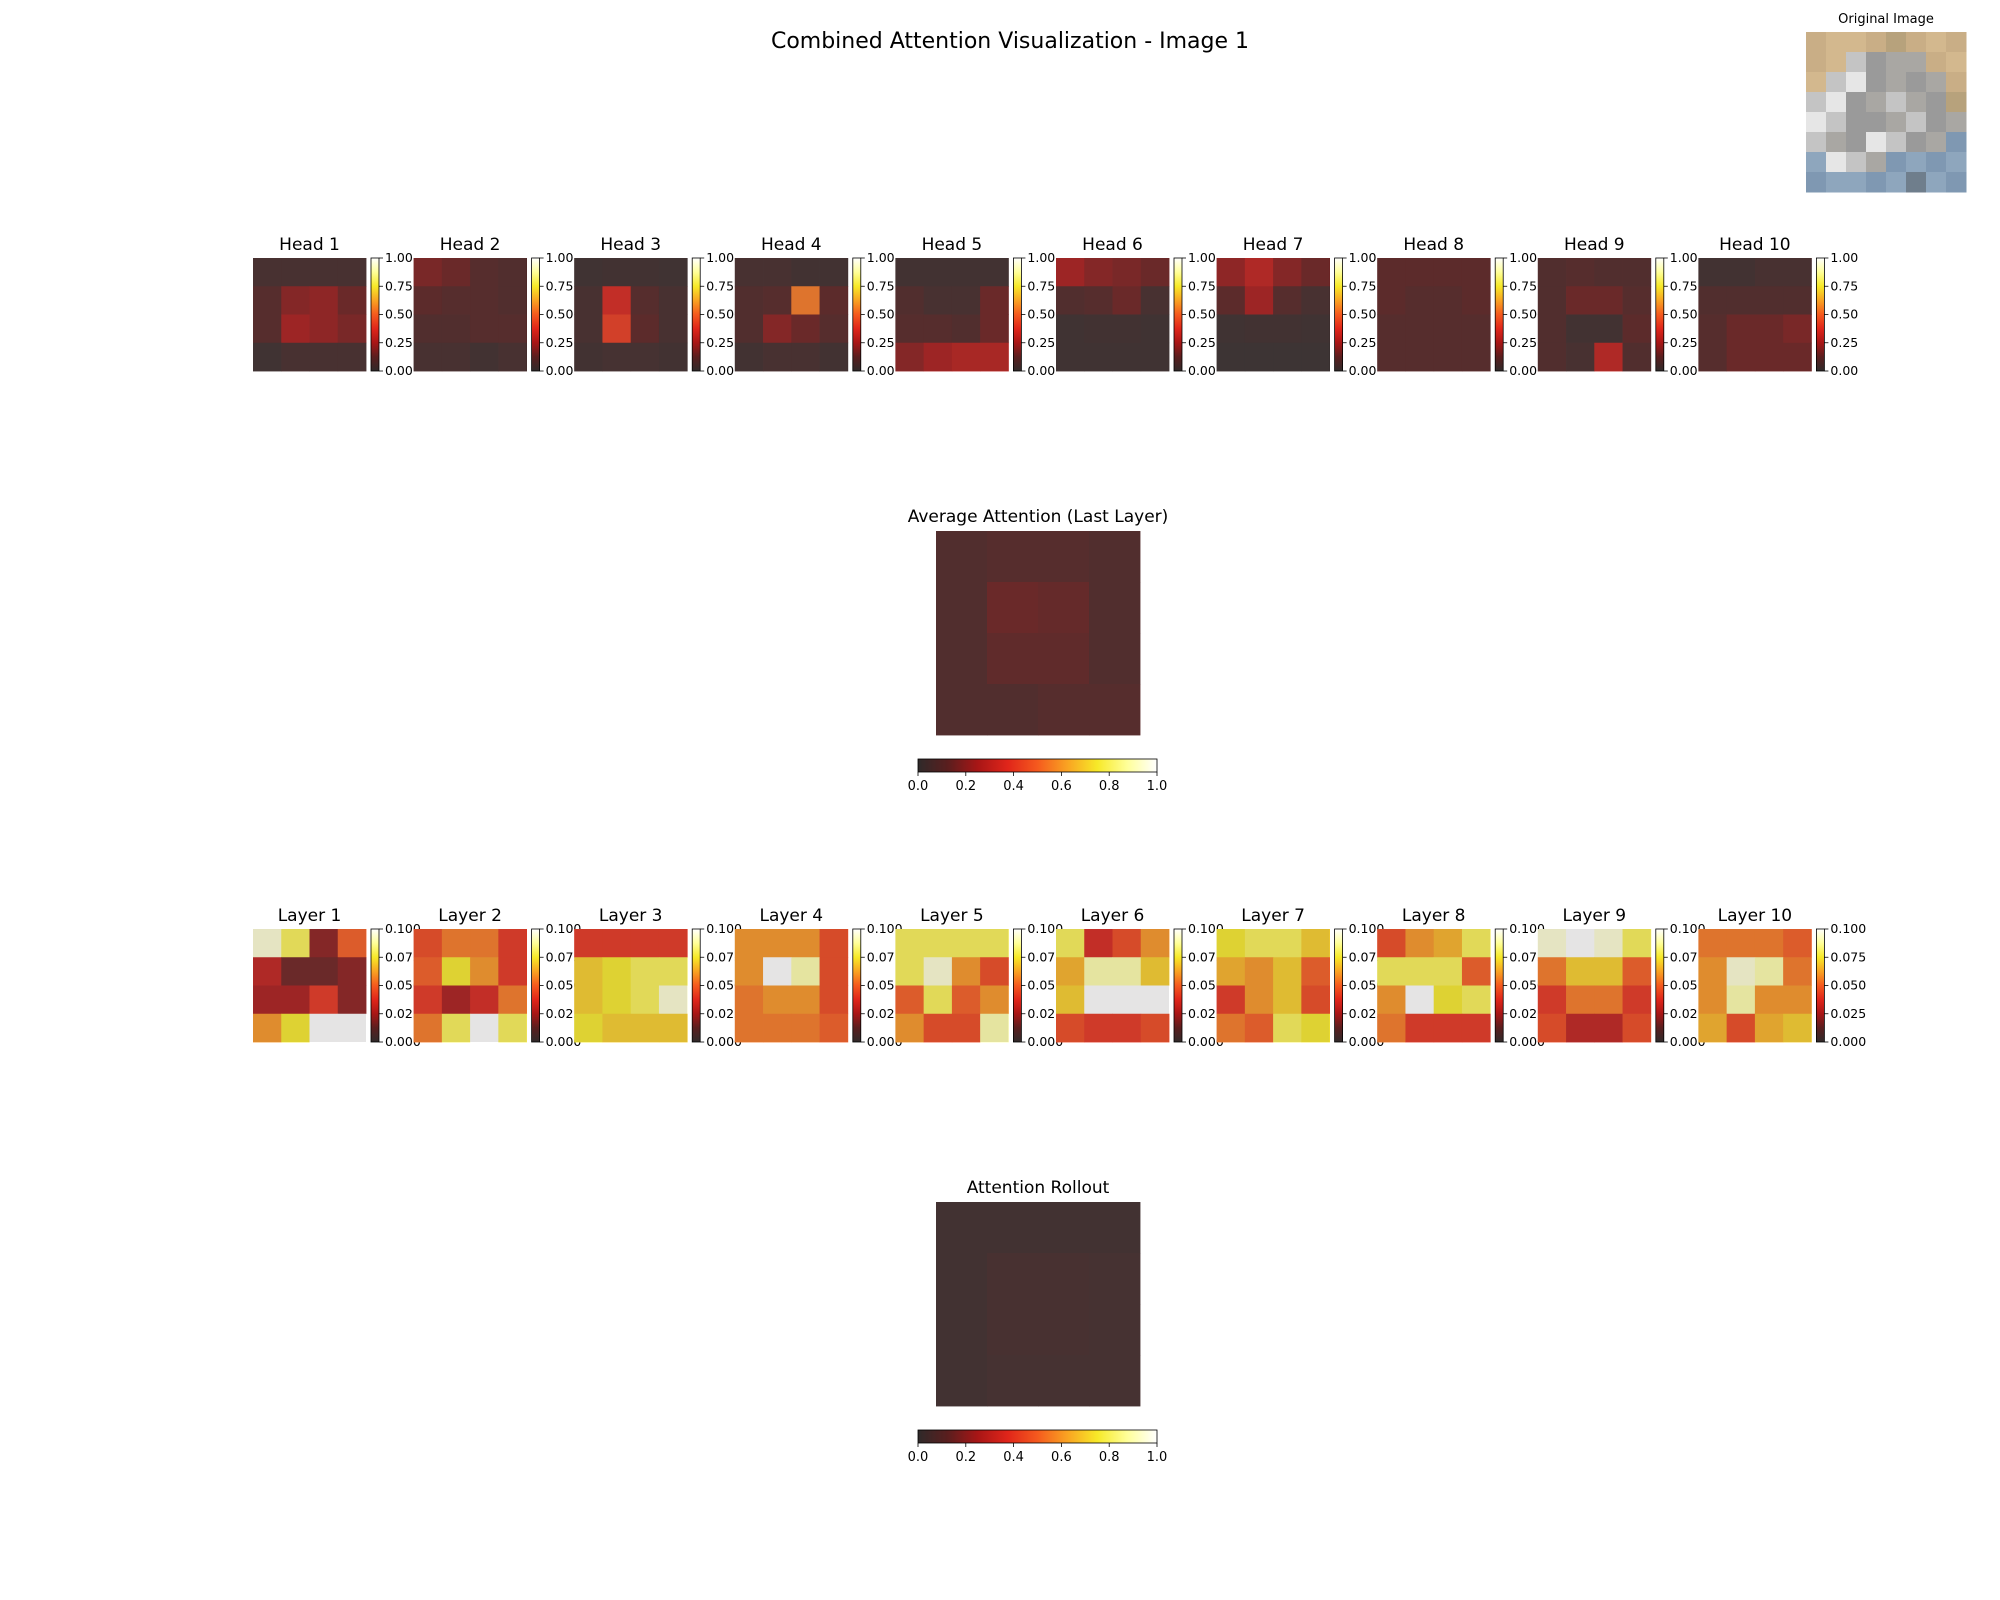 This screenshot has height=1600, width=2000. I want to click on colorbar, so click(696, 314).